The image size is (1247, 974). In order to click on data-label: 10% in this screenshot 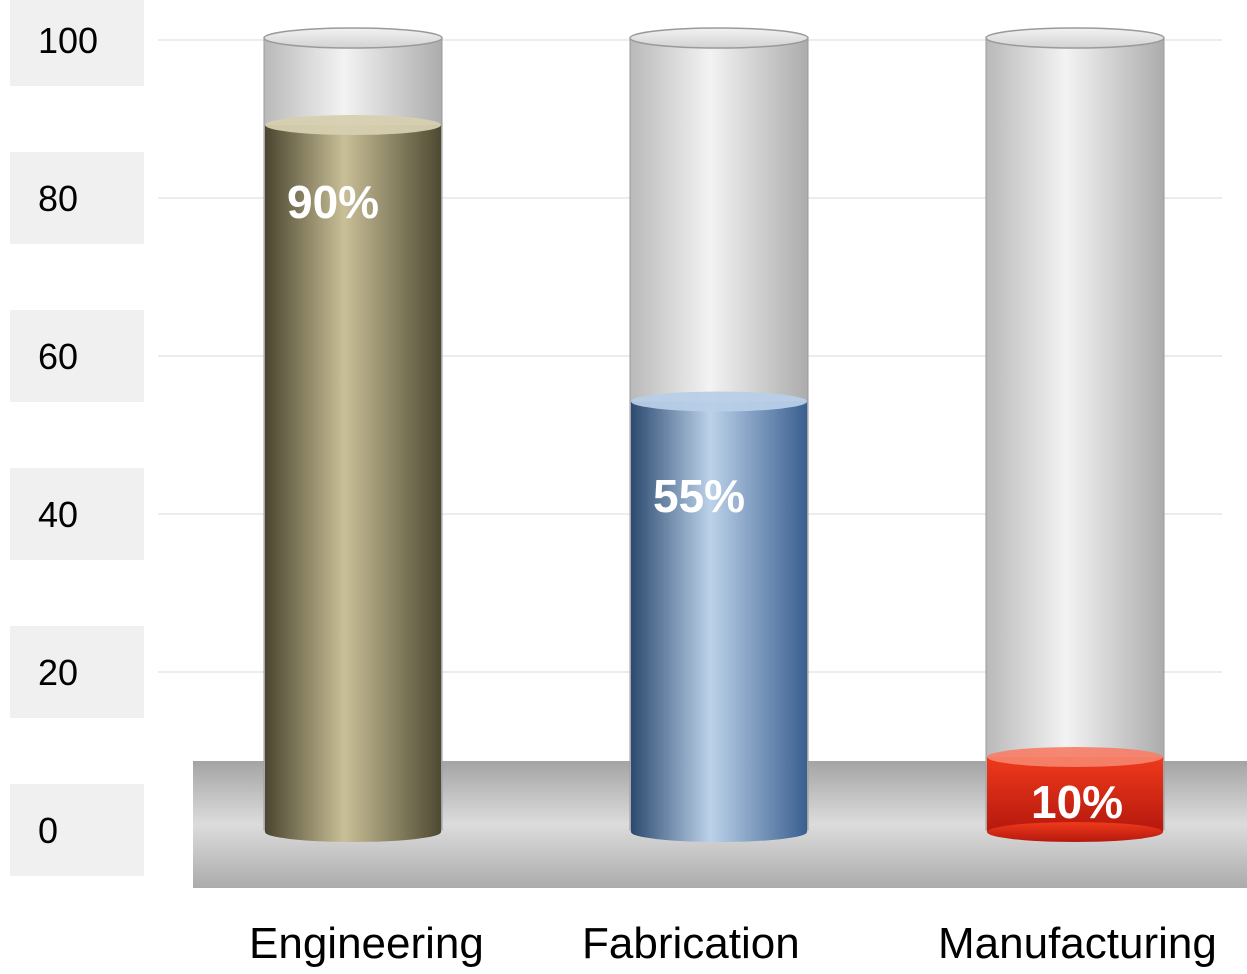, I will do `click(1077, 802)`.